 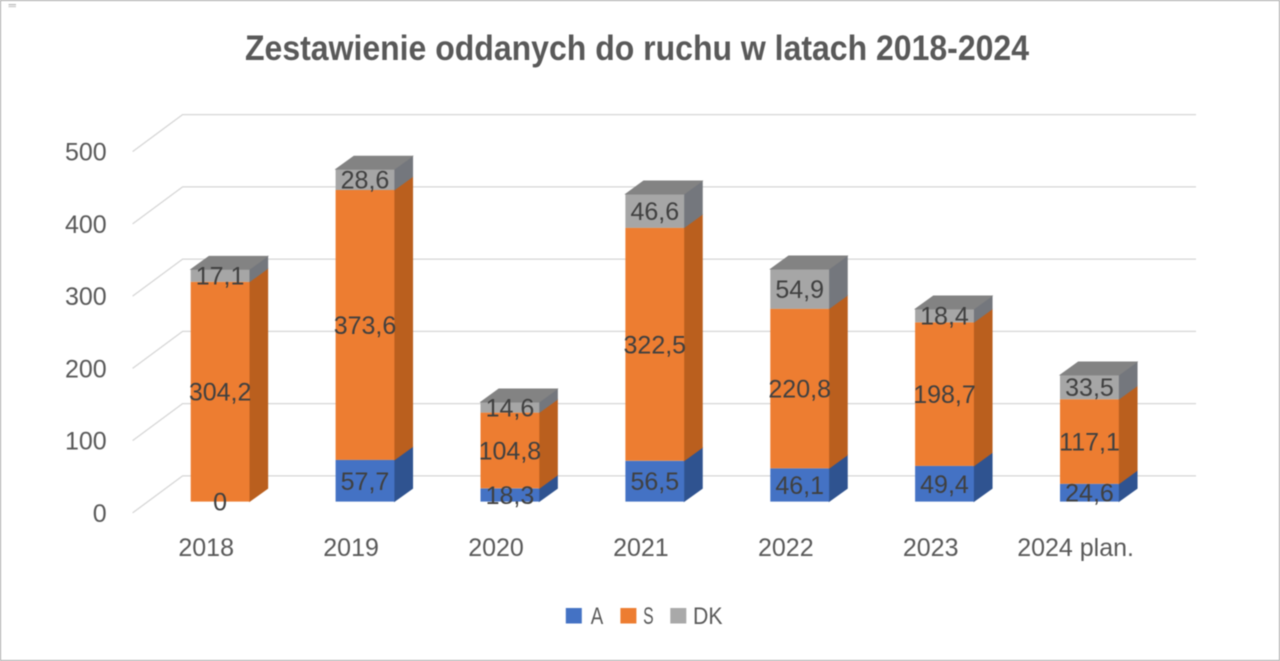 What do you see at coordinates (365, 482) in the screenshot?
I see `svg-text: 57,7` at bounding box center [365, 482].